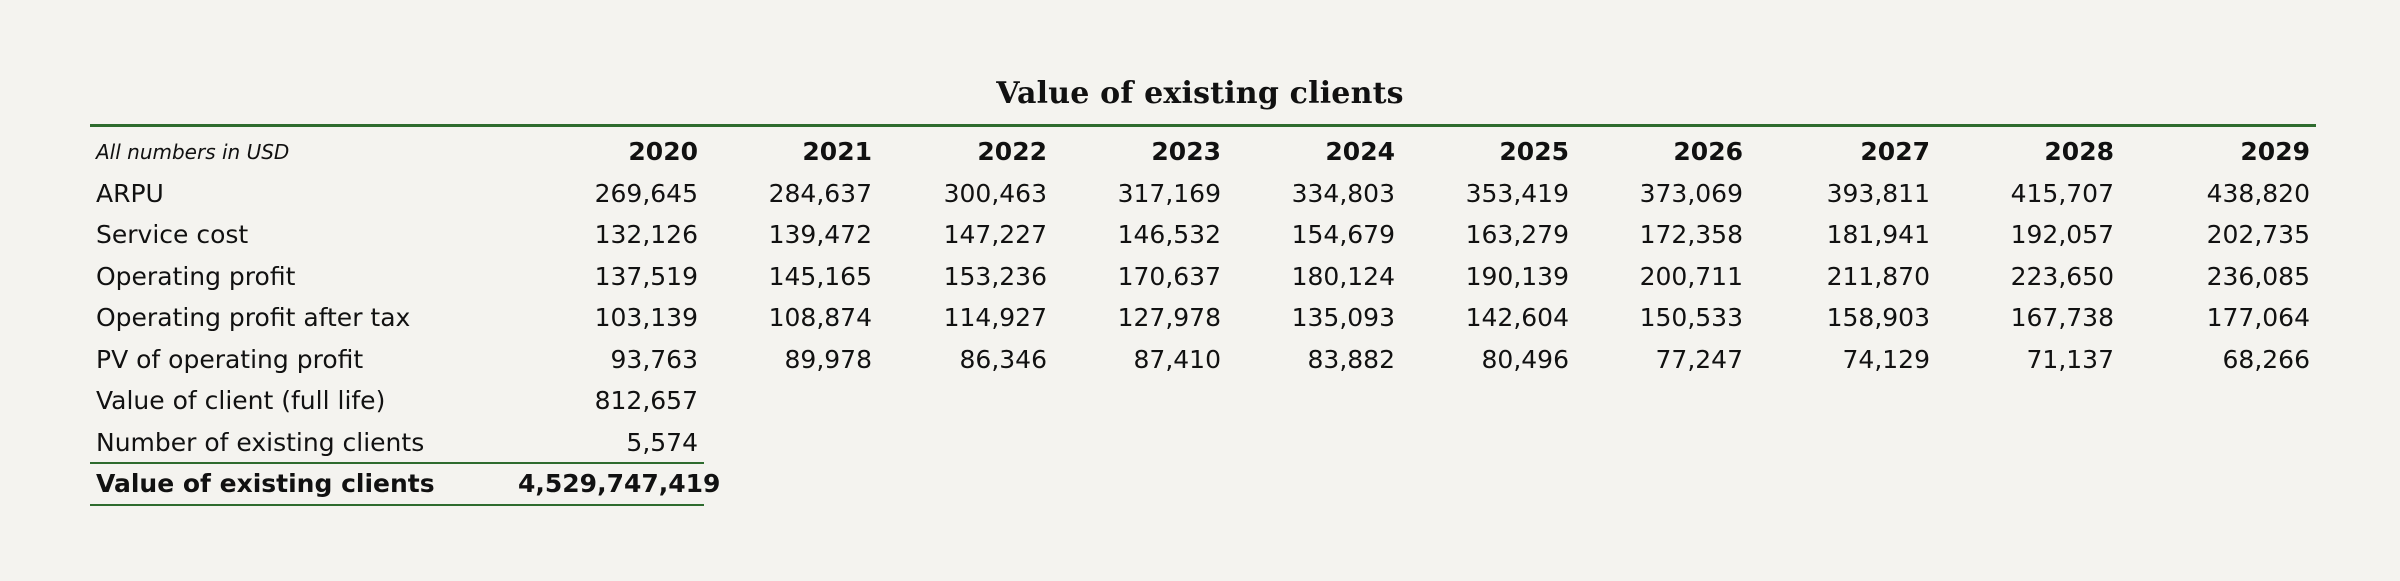  Describe the element at coordinates (2079, 152) in the screenshot. I see `year-header: 2028` at that location.